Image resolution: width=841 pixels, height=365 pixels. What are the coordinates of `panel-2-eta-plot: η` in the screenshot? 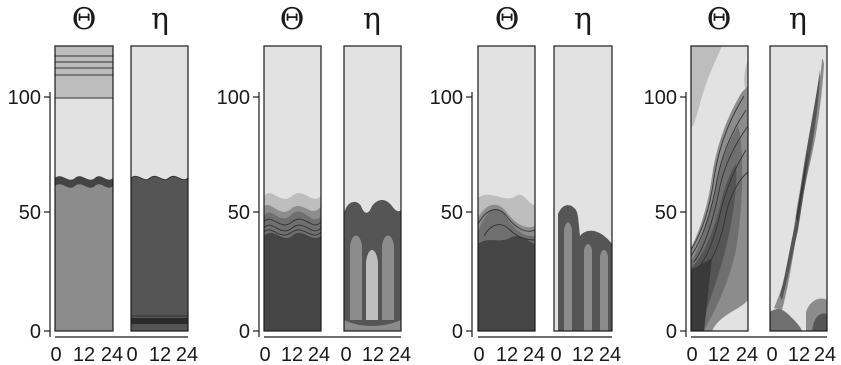 It's located at (372, 167).